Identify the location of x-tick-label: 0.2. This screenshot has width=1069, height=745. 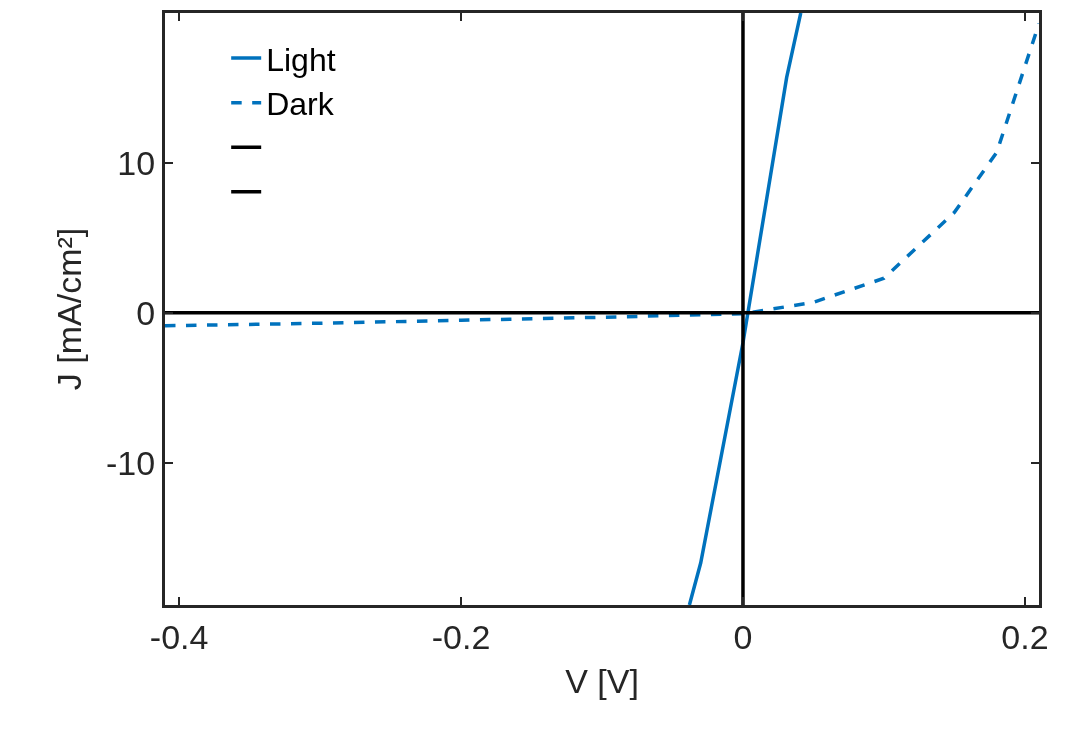
(1025, 636).